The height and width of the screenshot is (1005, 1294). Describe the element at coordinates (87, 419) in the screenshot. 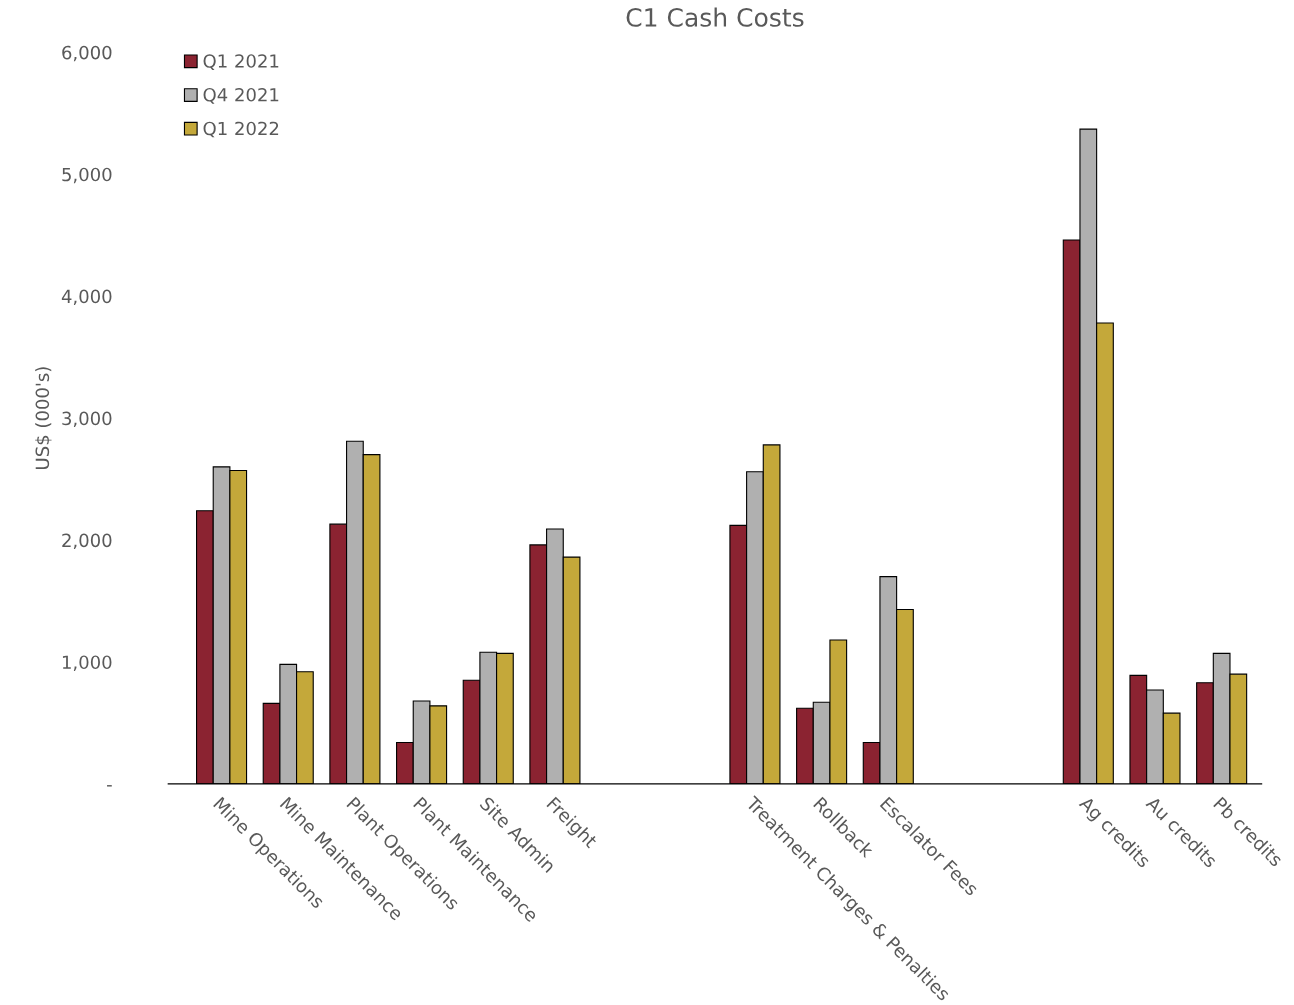

I see `y-tick-label: 3,000` at that location.